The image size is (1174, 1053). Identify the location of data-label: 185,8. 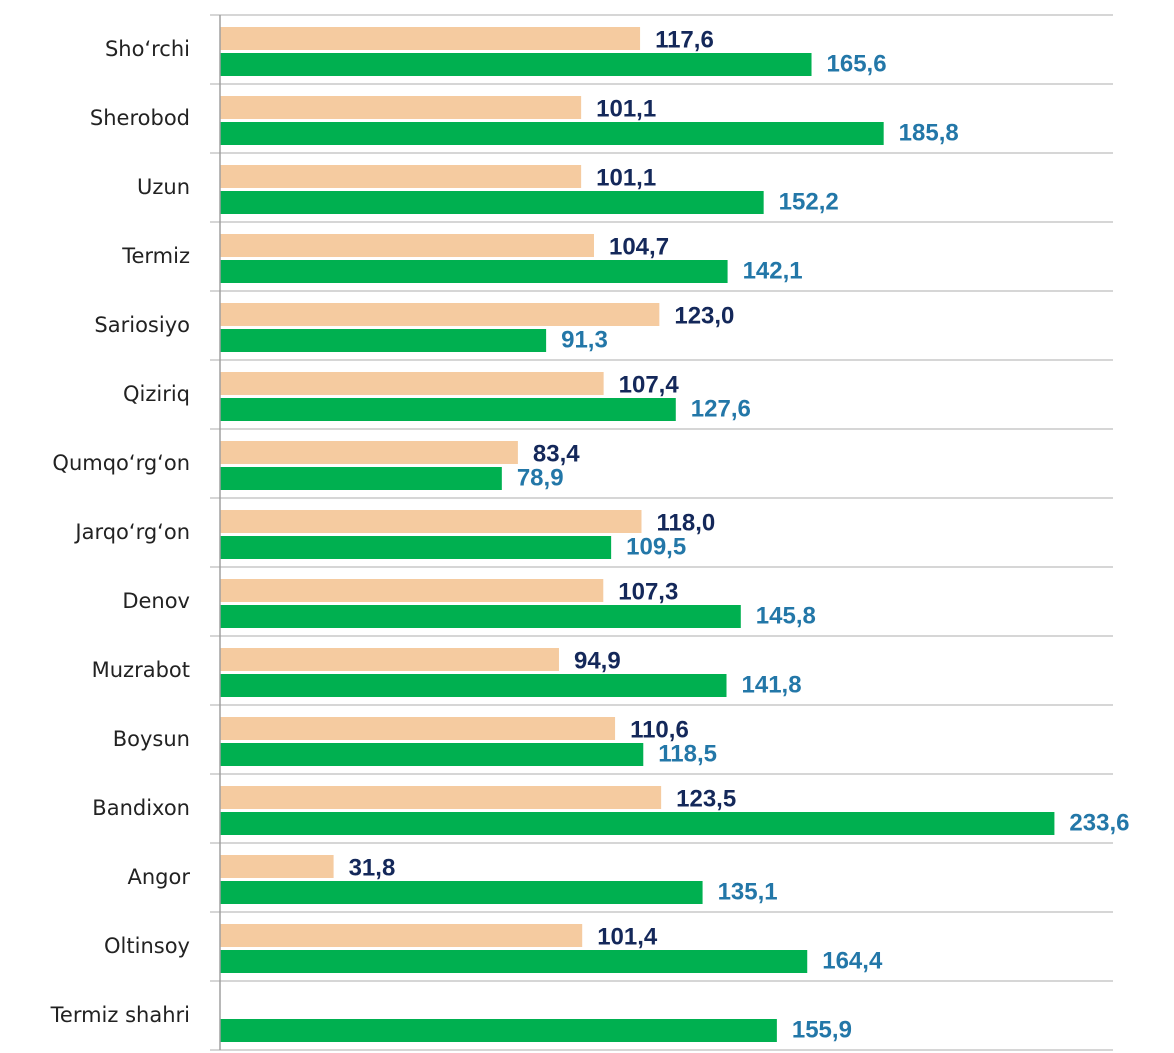
(929, 132).